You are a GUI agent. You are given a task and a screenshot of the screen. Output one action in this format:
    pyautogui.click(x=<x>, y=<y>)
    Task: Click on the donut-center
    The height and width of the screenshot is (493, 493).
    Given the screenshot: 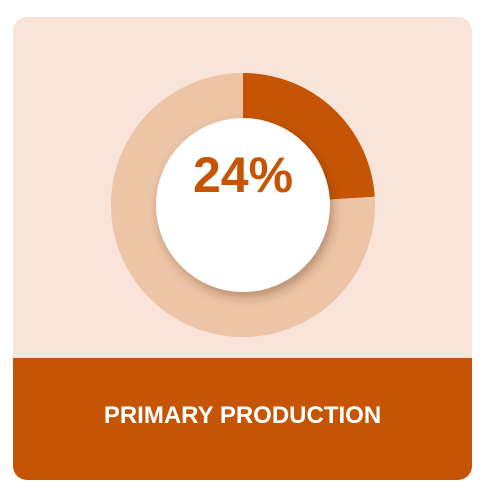 What is the action you would take?
    pyautogui.click(x=243, y=205)
    